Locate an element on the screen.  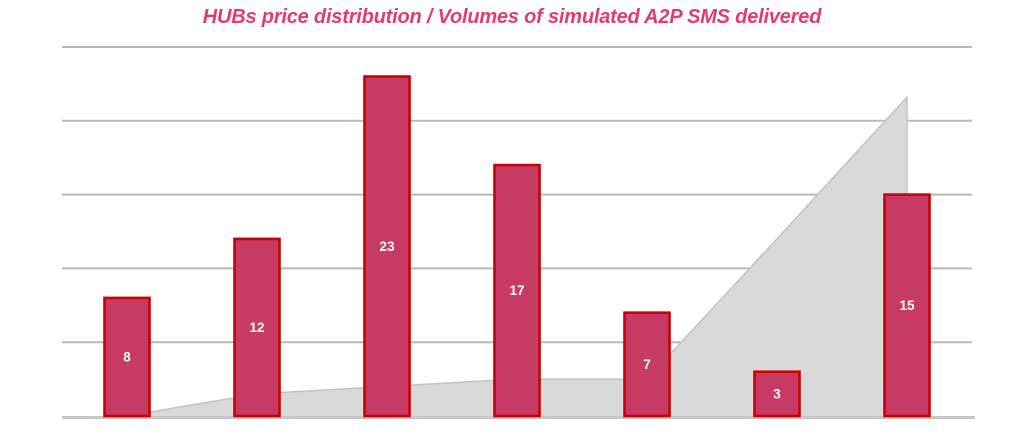
bar-data-label: 7 is located at coordinates (647, 364).